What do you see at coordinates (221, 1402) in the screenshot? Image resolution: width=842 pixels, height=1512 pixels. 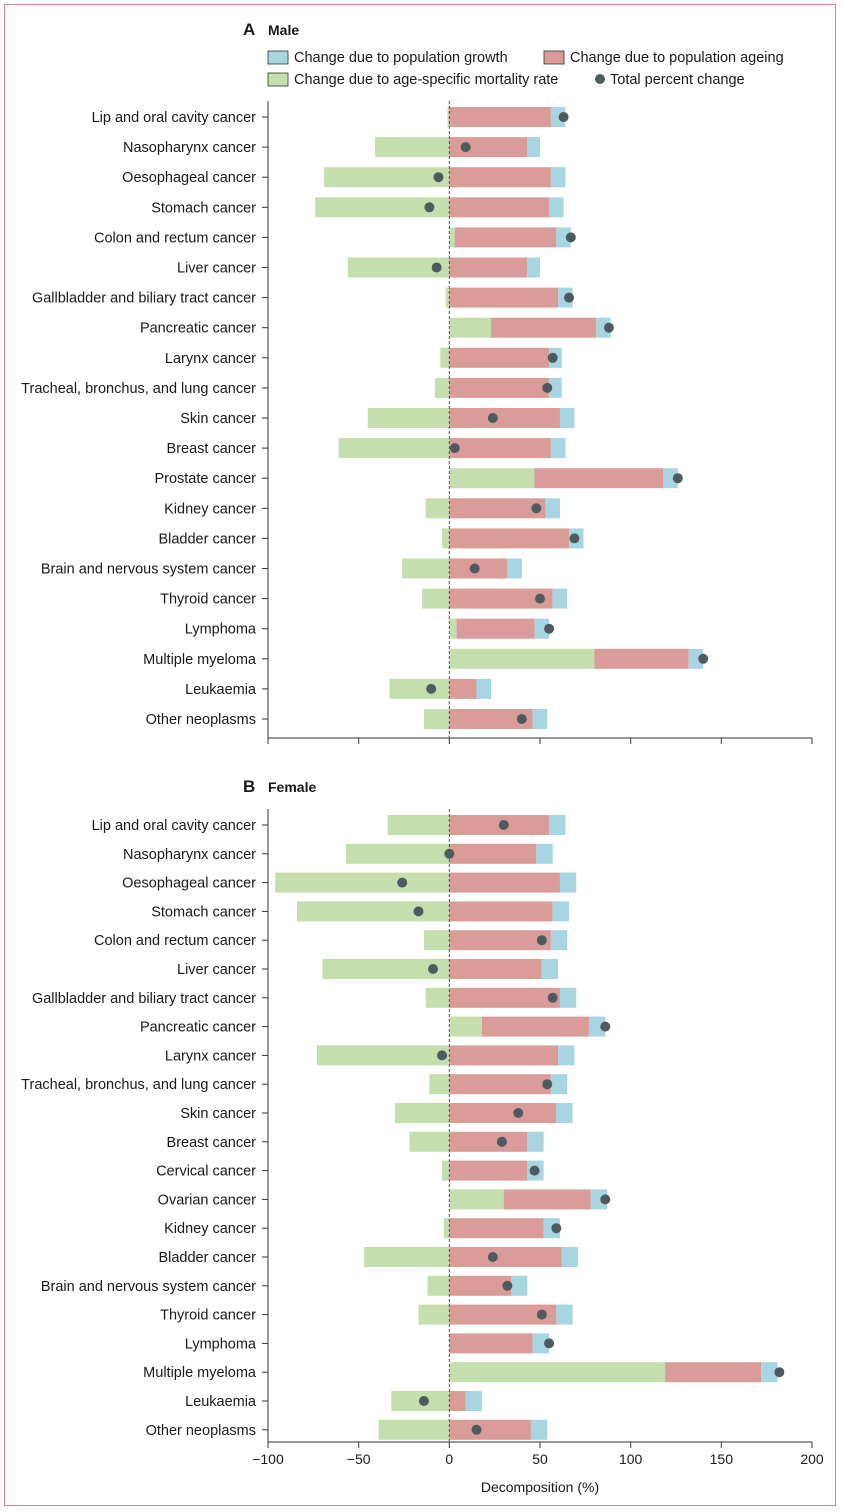 I see `panel-b-leukaemia-label: Leukaemia` at bounding box center [221, 1402].